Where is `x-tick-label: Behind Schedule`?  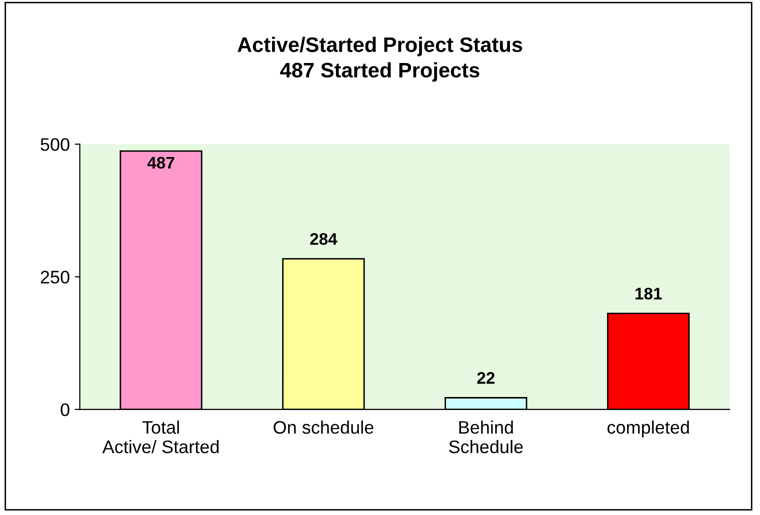 x-tick-label: Behind Schedule is located at coordinates (486, 437).